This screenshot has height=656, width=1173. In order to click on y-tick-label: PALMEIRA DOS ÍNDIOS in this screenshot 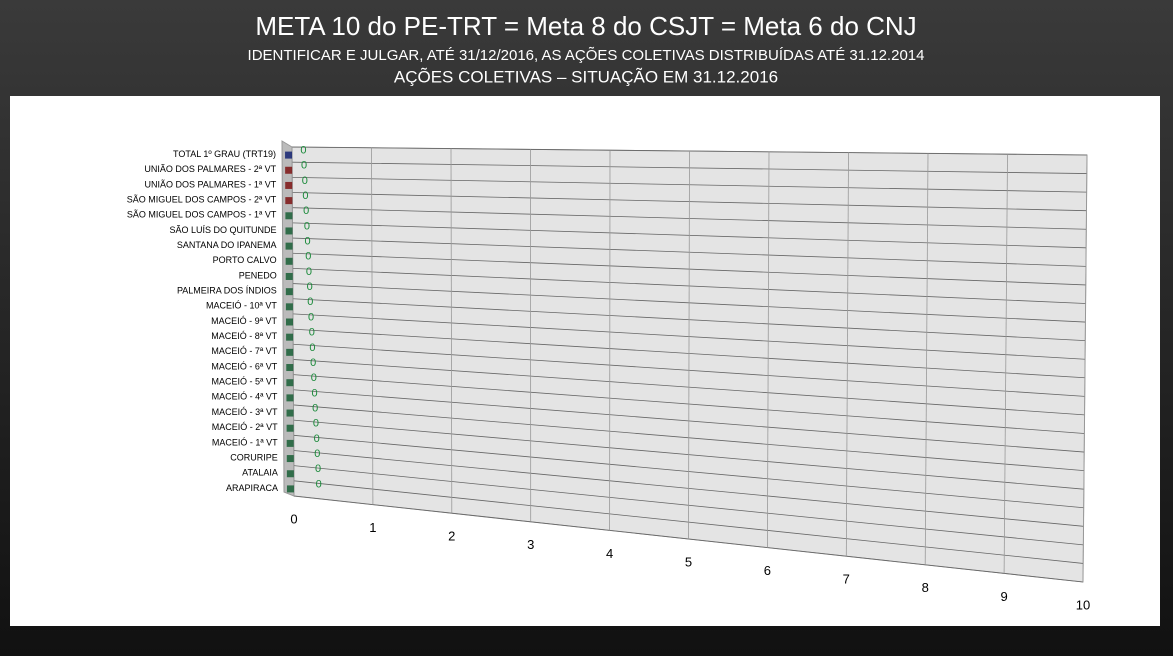, I will do `click(227, 291)`.